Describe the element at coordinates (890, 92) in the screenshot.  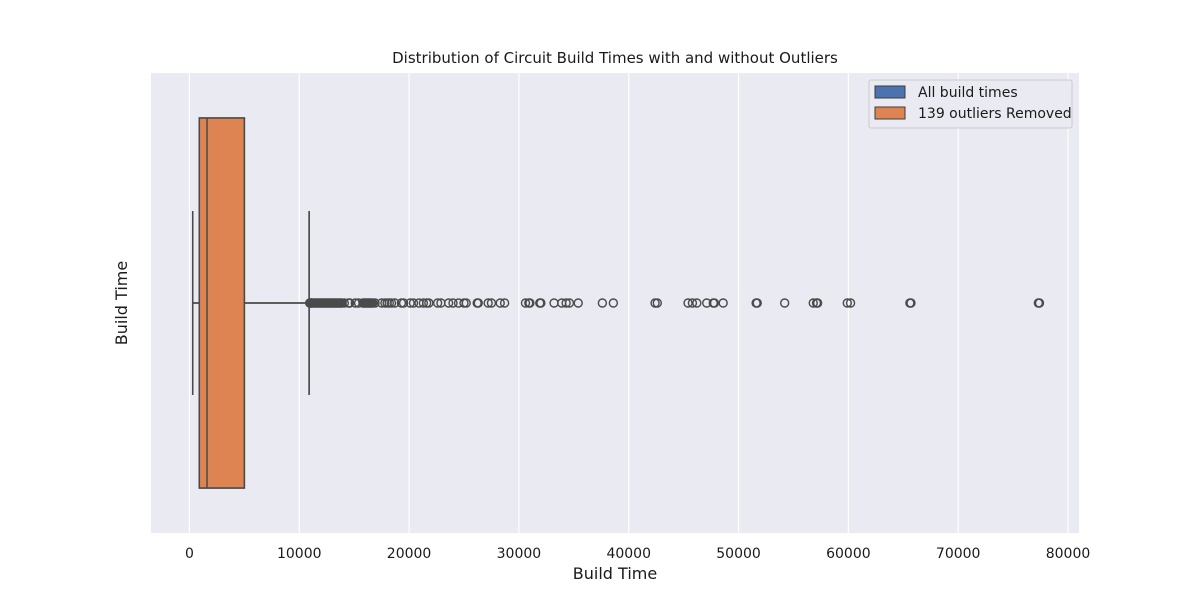
I see `legend-swatch-all-build-times` at that location.